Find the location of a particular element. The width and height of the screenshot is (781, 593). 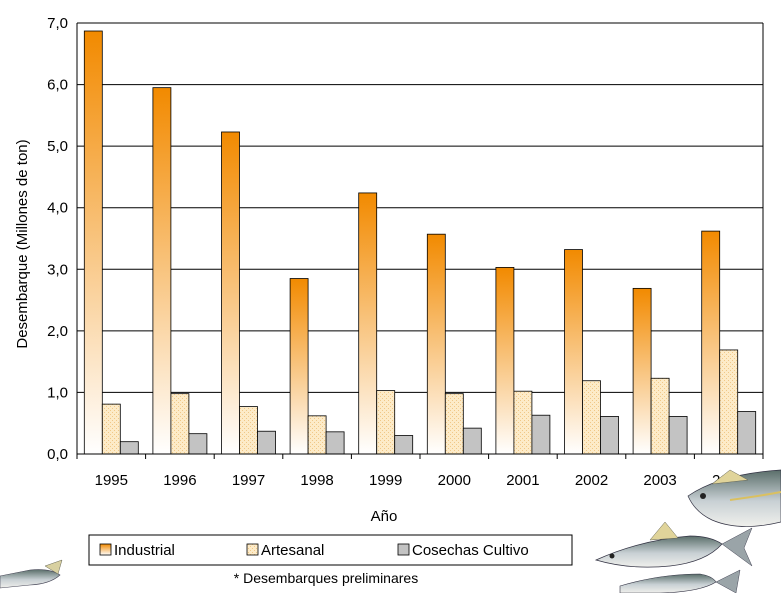

legend-swatch-industrial is located at coordinates (105, 549).